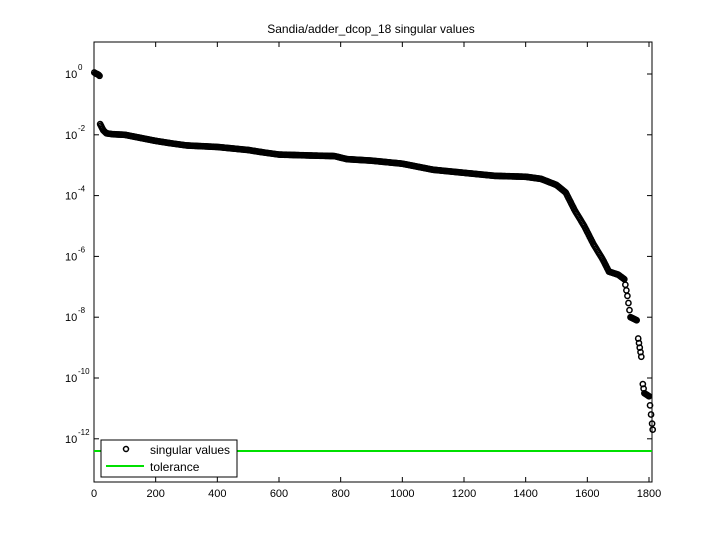 Image resolution: width=720 pixels, height=540 pixels. I want to click on y-tick-exponent: -8, so click(82, 310).